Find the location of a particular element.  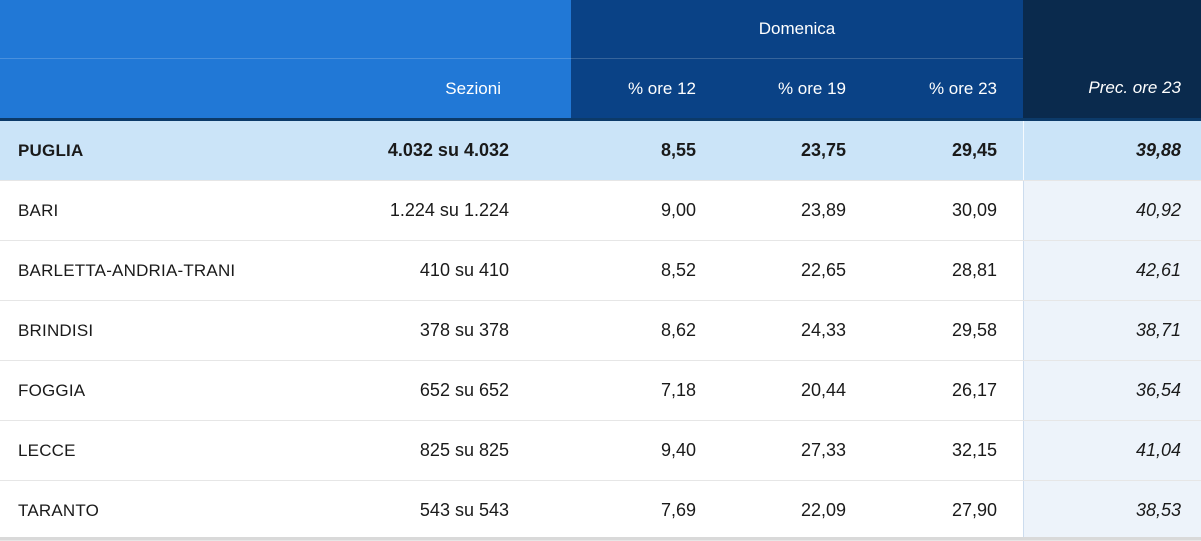

header-spacer-left is located at coordinates (285, 29).